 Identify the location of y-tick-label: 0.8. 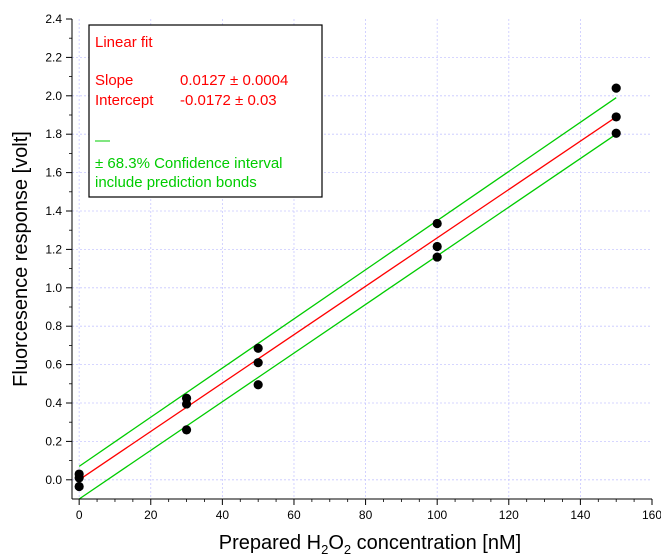
(53, 326).